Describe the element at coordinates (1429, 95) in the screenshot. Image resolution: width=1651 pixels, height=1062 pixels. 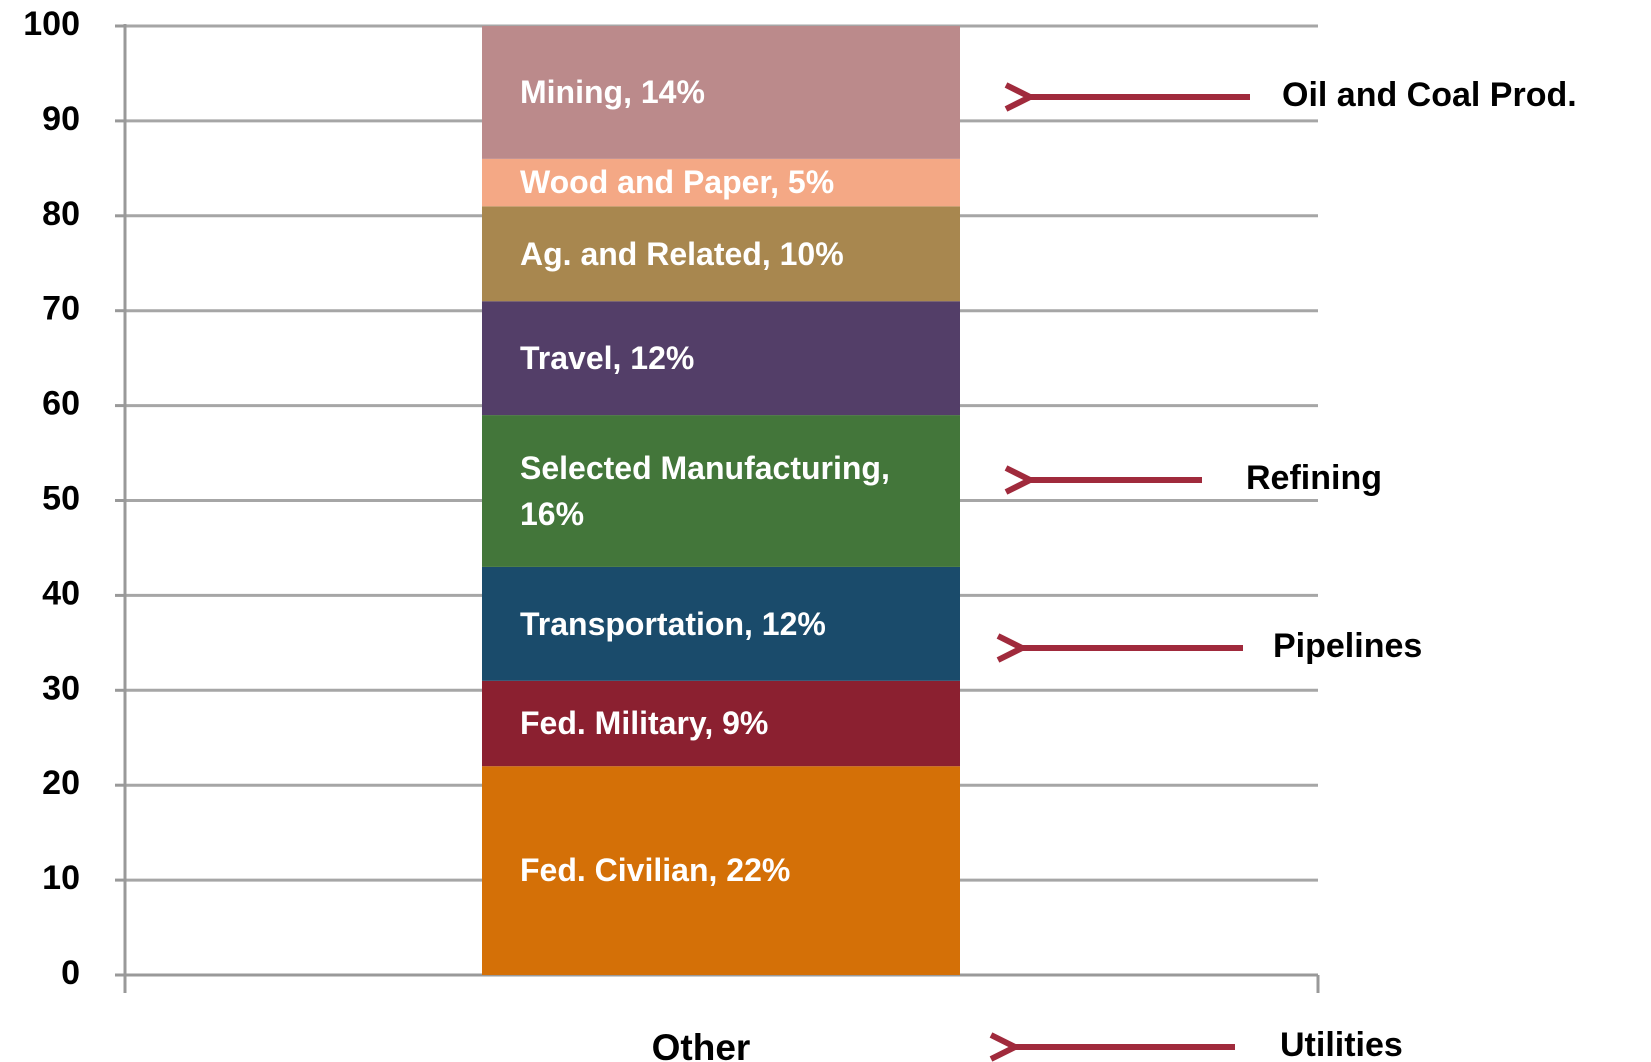
I see `annotation: Oil and Coal Prod.` at that location.